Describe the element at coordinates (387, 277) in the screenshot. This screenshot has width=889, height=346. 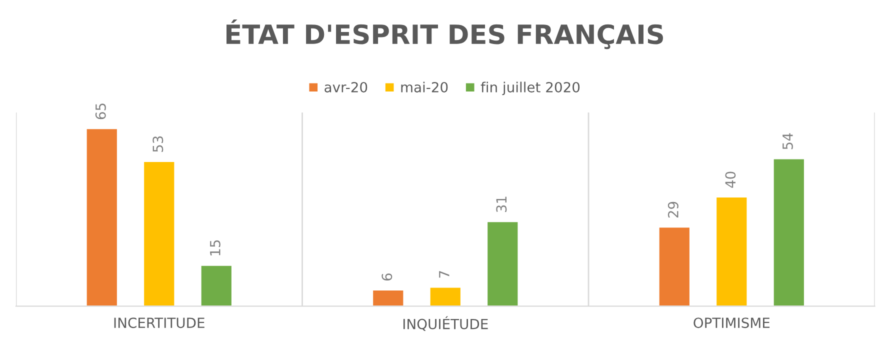
I see `data-label: 6` at that location.